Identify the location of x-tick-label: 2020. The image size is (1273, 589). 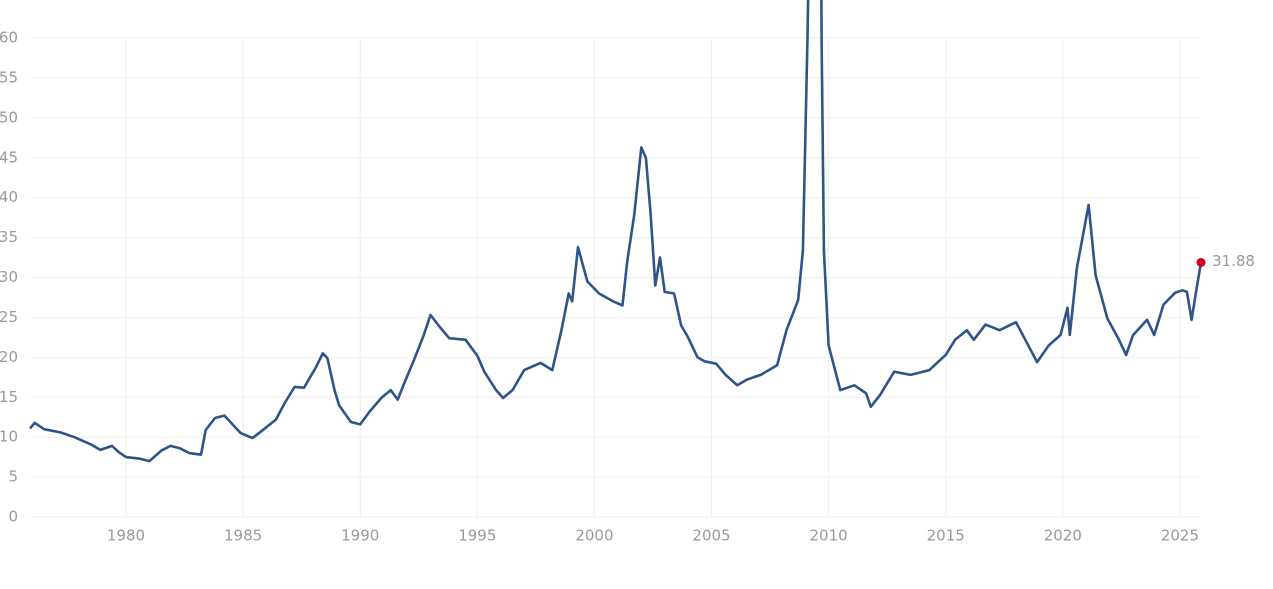
(1063, 536).